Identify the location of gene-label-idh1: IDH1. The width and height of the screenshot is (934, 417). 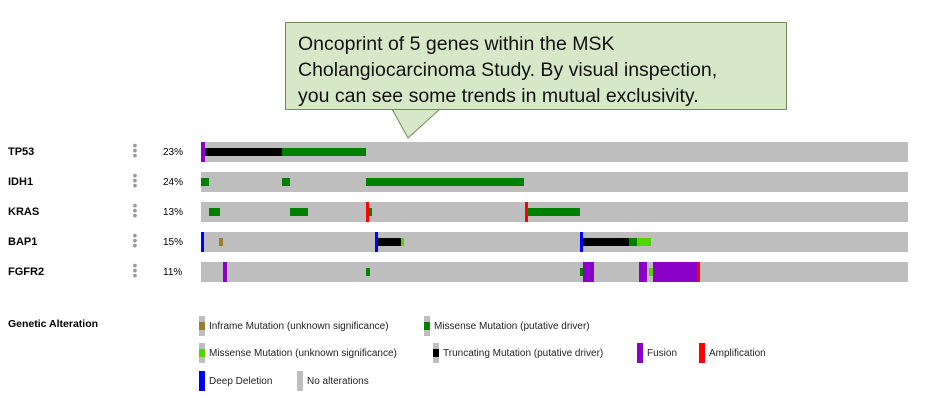
(21, 182).